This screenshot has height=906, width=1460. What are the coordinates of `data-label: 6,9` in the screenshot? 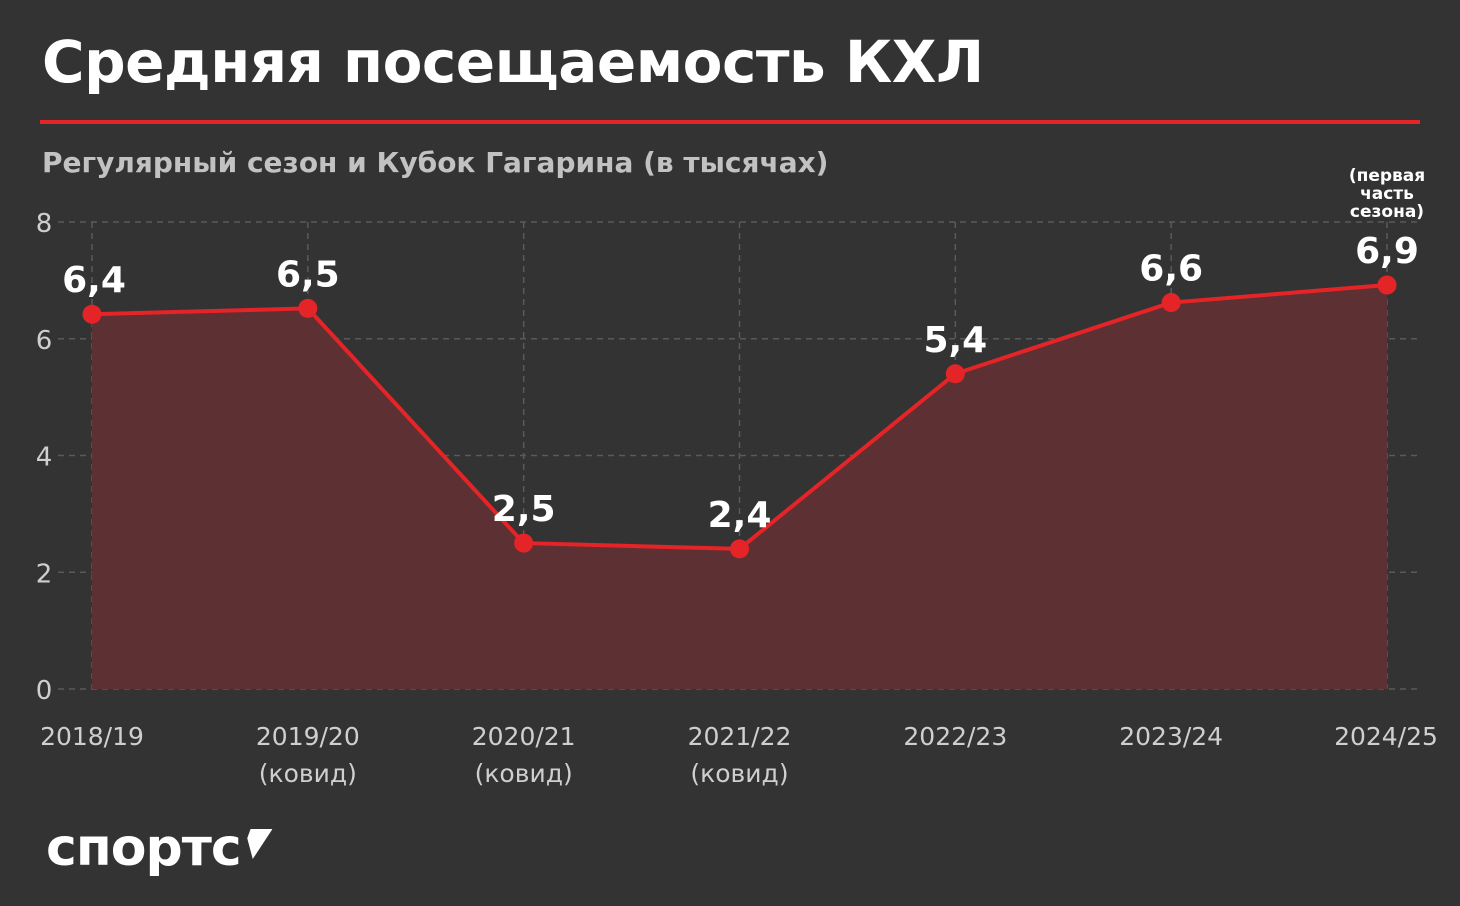 It's located at (1387, 251).